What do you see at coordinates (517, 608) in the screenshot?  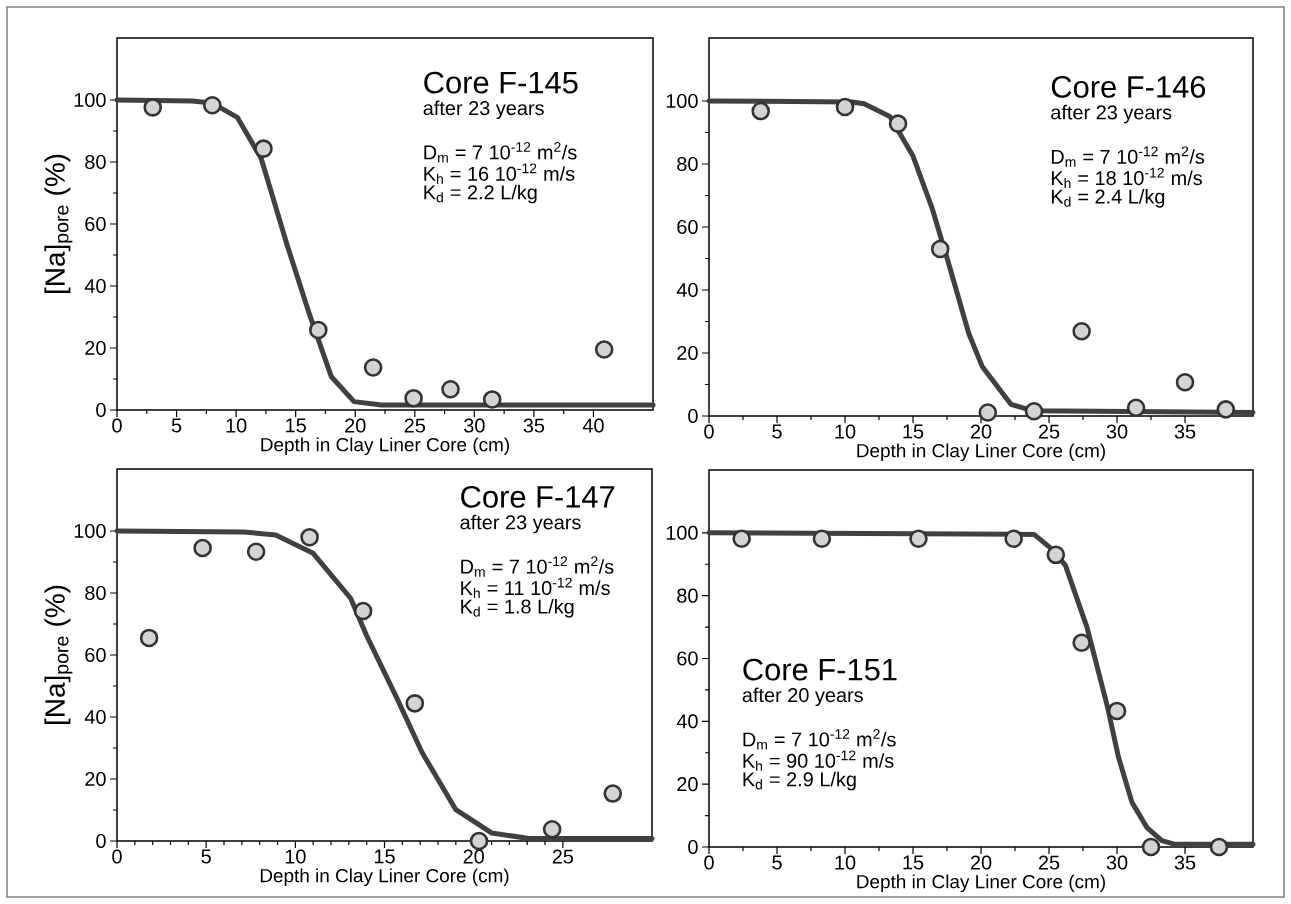 I see `annotation: K$_{d}$ = 1.8 L/kg` at bounding box center [517, 608].